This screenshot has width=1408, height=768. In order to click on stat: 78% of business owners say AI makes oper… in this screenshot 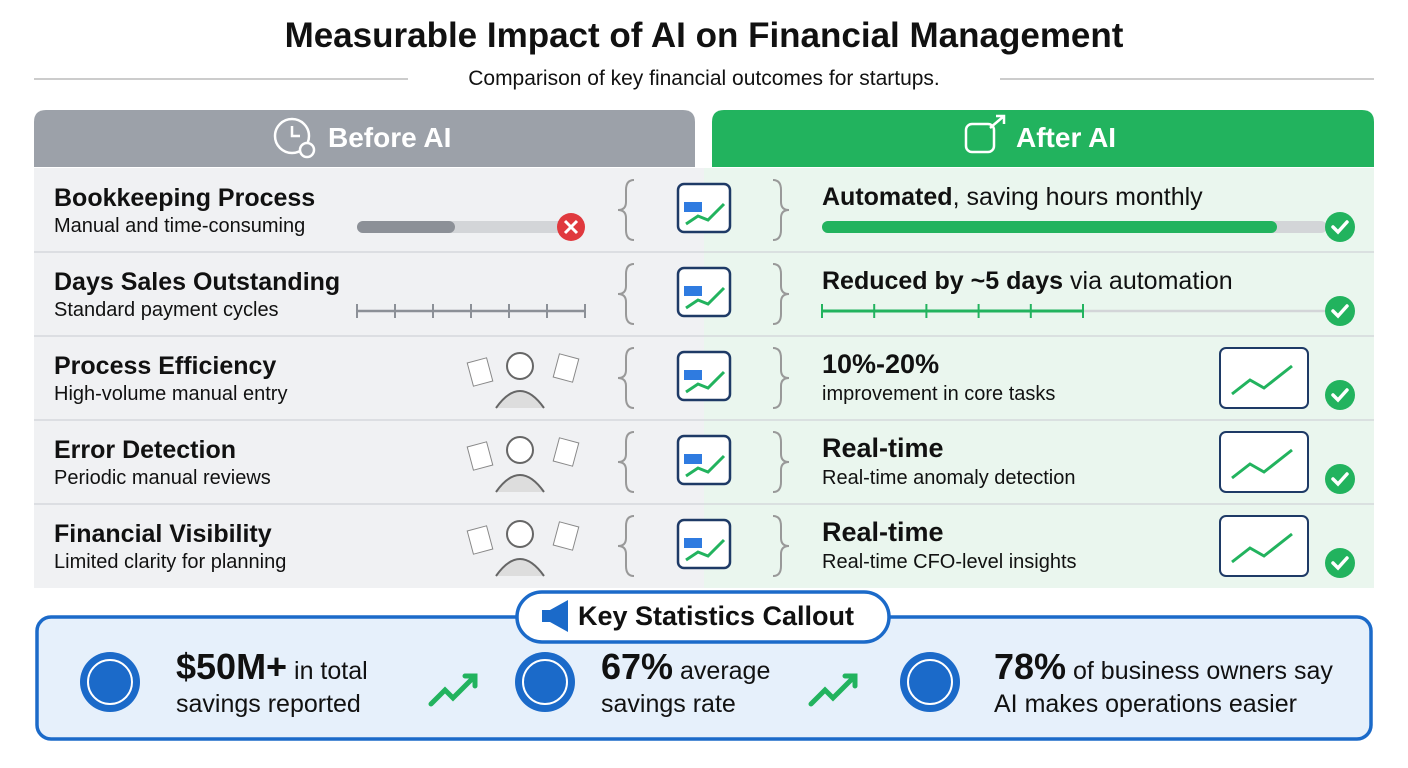, I will do `click(1174, 685)`.